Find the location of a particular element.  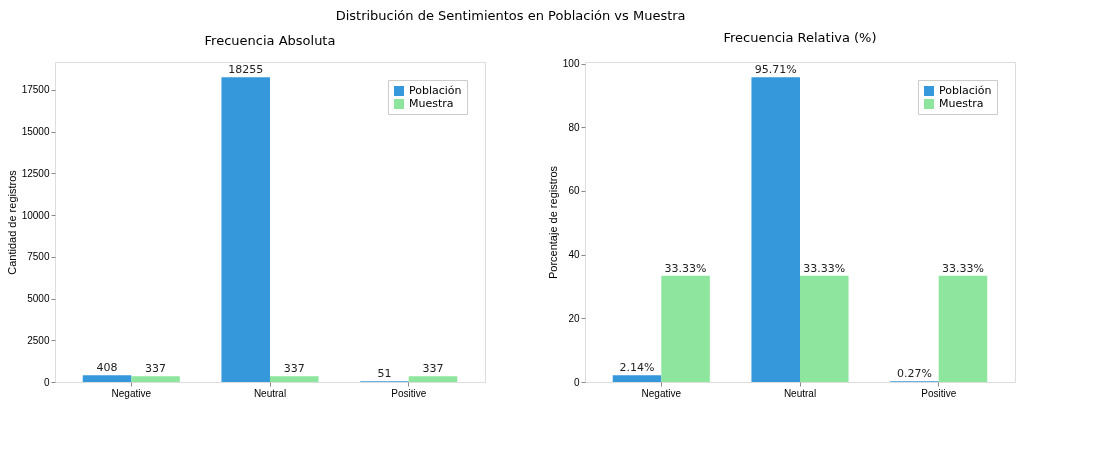

y-tick-label: 12500 is located at coordinates (35, 173).